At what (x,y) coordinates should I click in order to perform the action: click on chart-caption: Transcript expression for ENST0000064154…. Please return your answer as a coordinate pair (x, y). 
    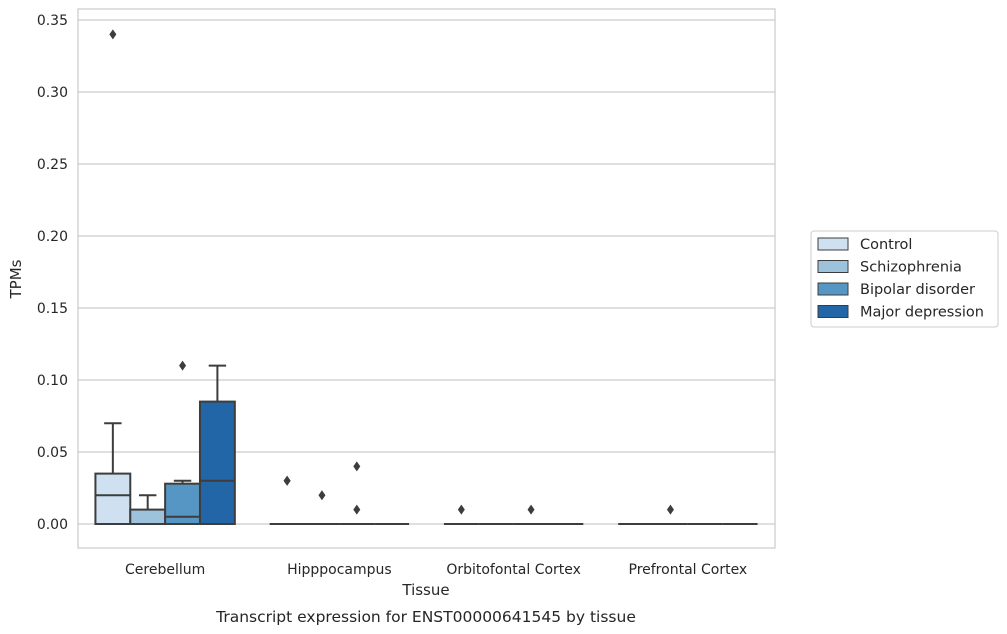
    Looking at the image, I should click on (425, 617).